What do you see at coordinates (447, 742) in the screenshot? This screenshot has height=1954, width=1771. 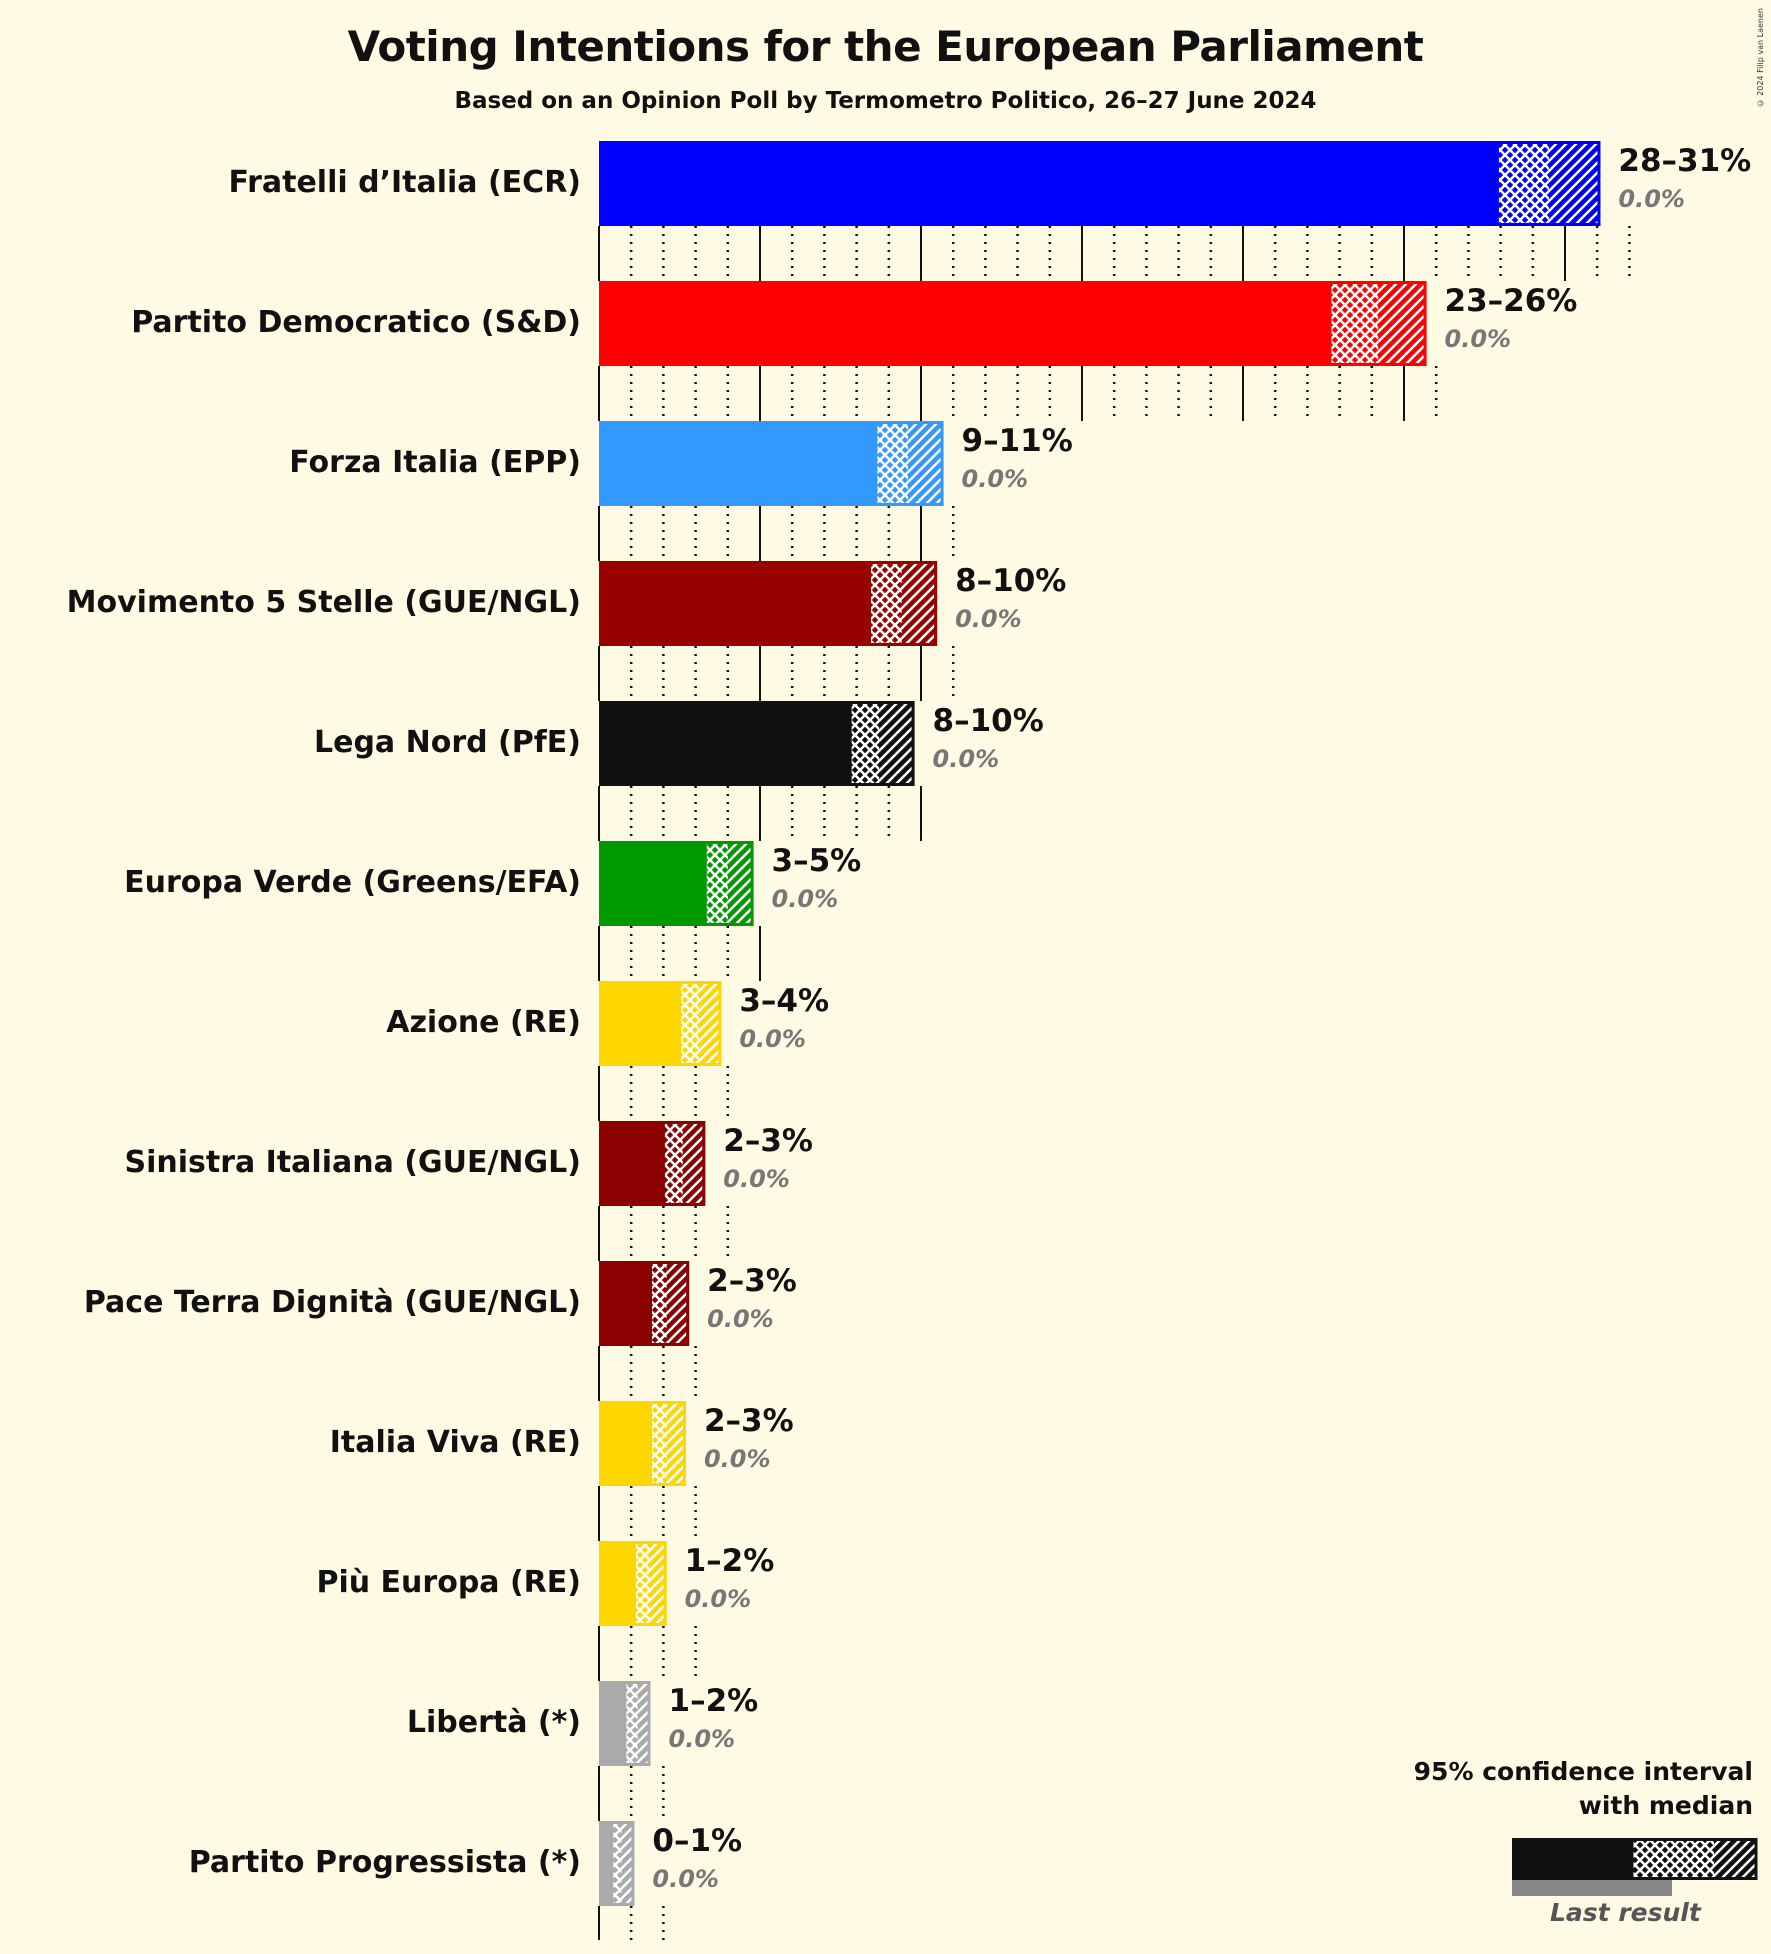 I see `party-label: Lega Nord (PfE)` at bounding box center [447, 742].